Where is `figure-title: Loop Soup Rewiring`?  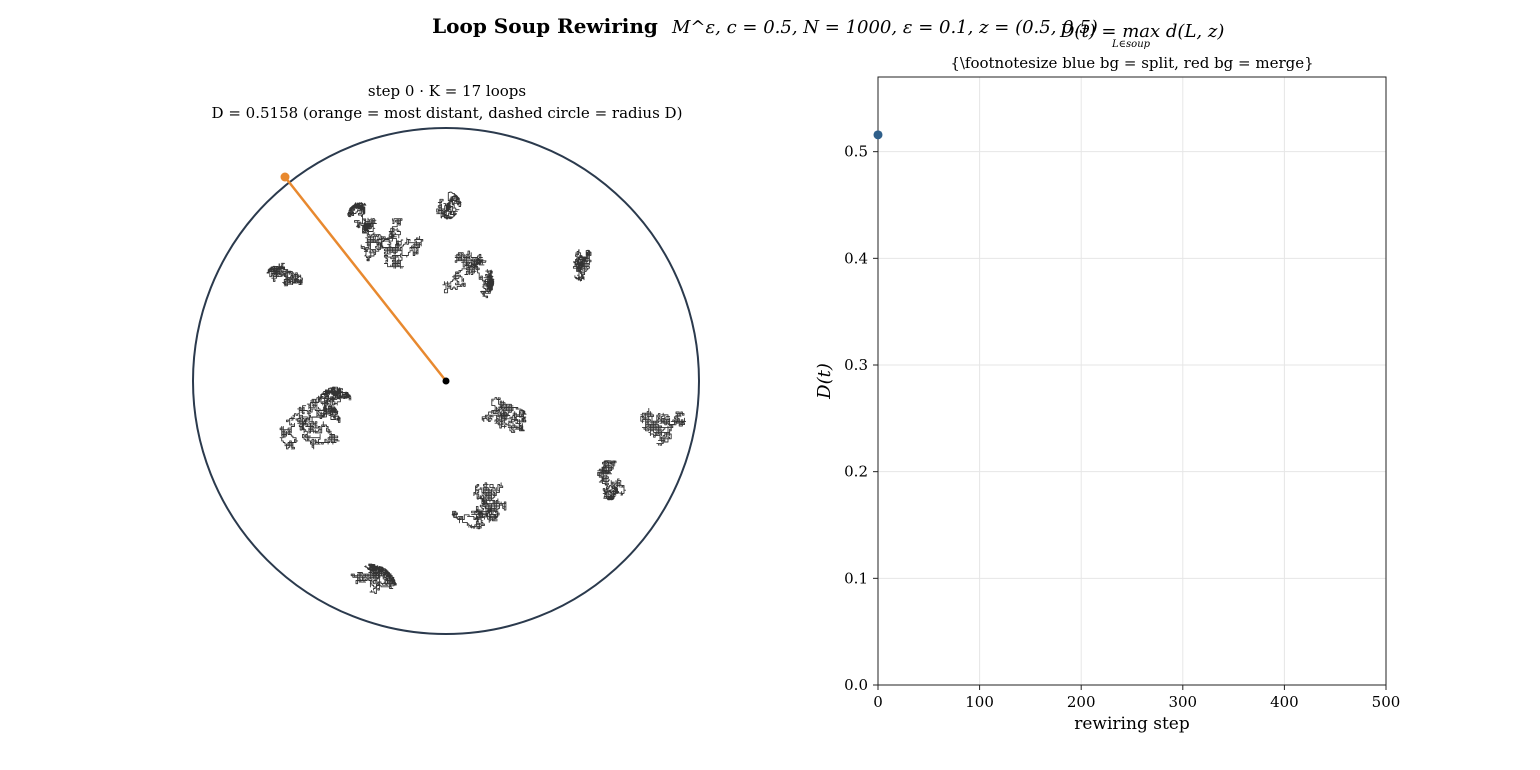
figure-title: Loop Soup Rewiring is located at coordinates (545, 26).